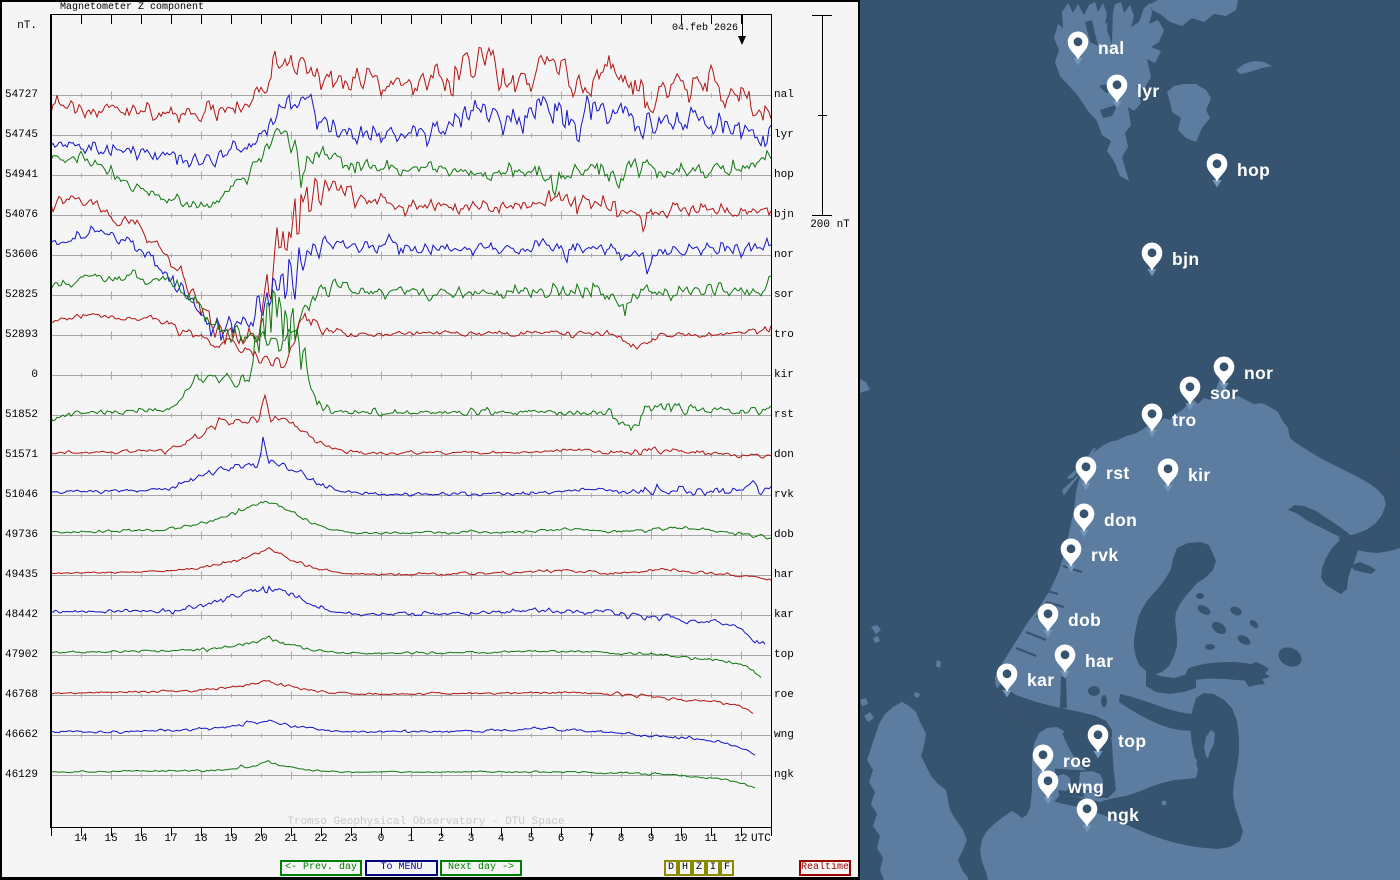 The image size is (1400, 880). Describe the element at coordinates (1123, 815) in the screenshot. I see `svg-text: ngk` at that location.